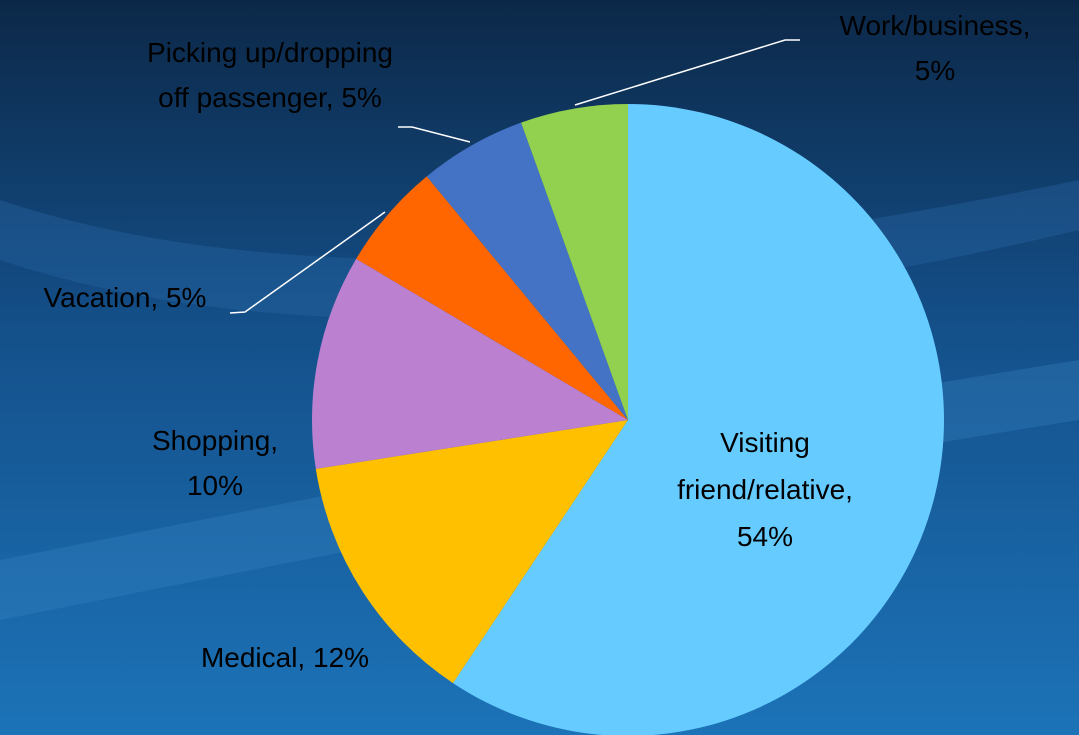 Image resolution: width=1079 pixels, height=735 pixels. Describe the element at coordinates (285, 657) in the screenshot. I see `data-label: Medical, 12%` at that location.